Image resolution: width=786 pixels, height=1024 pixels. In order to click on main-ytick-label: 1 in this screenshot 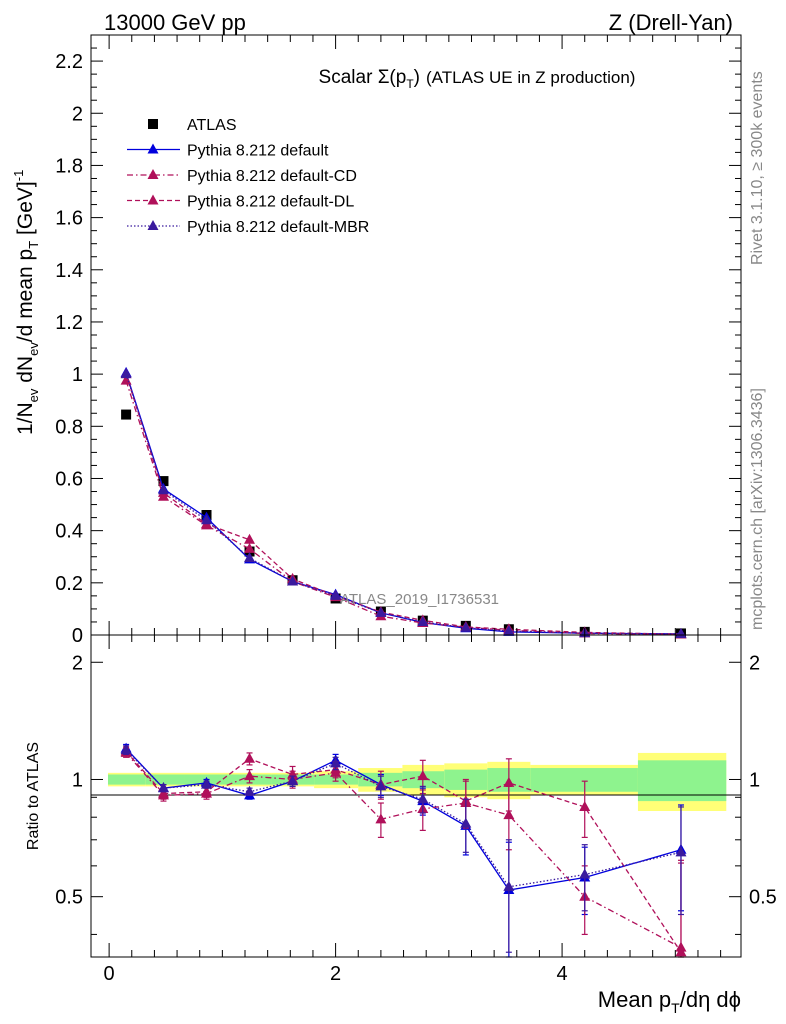, I will do `click(77, 375)`.